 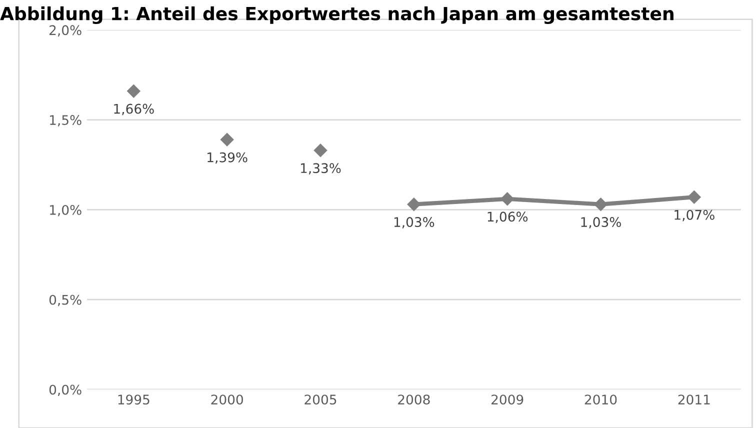 I want to click on y-tick-label: 1,0%, so click(x=66, y=210).